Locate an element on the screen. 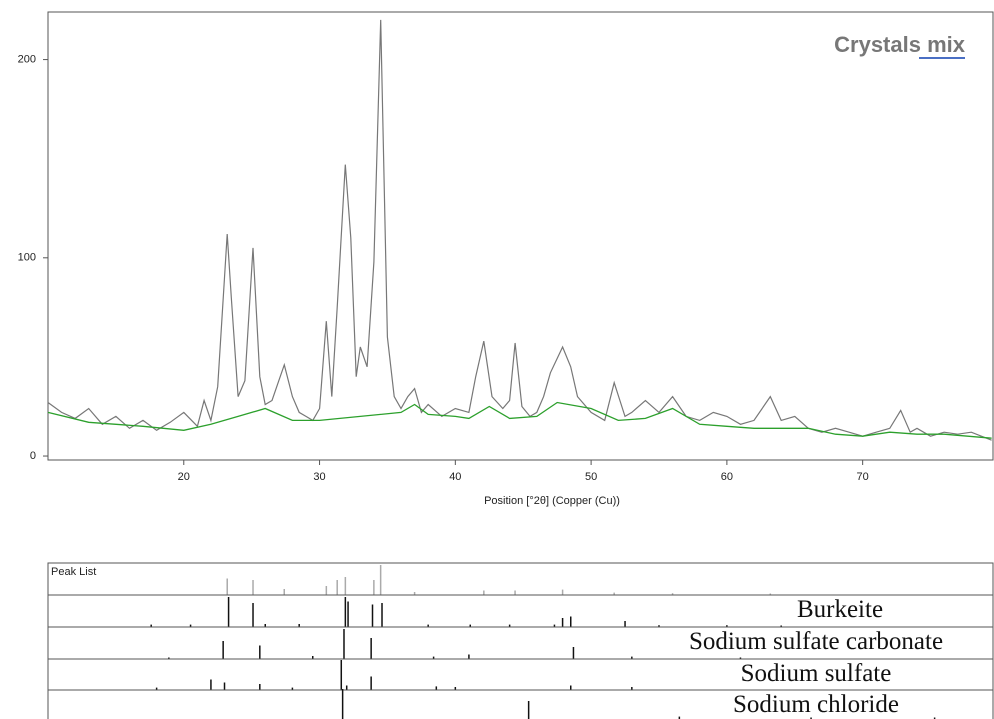  y-tick-label: 200 is located at coordinates (27, 59).